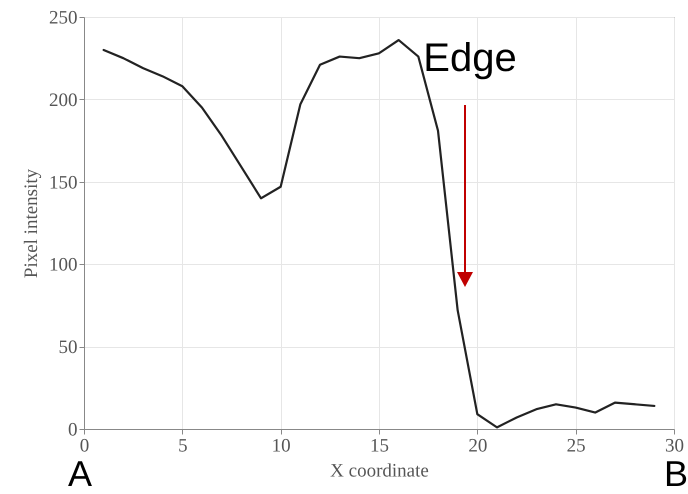  Describe the element at coordinates (63, 18) in the screenshot. I see `y-tick-label: 250` at that location.